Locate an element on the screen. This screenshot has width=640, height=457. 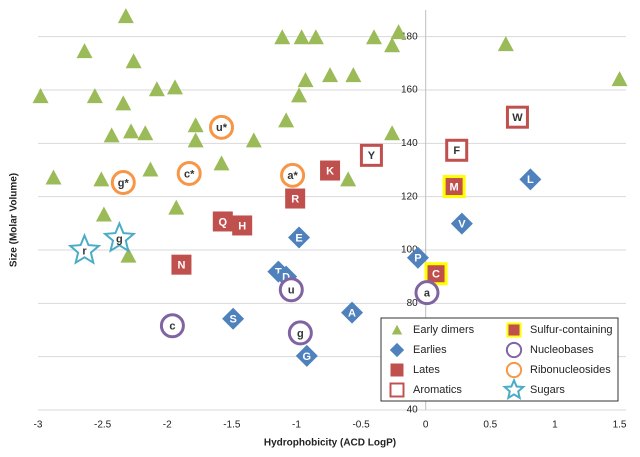
x-tick-label: -1.5 is located at coordinates (232, 425).